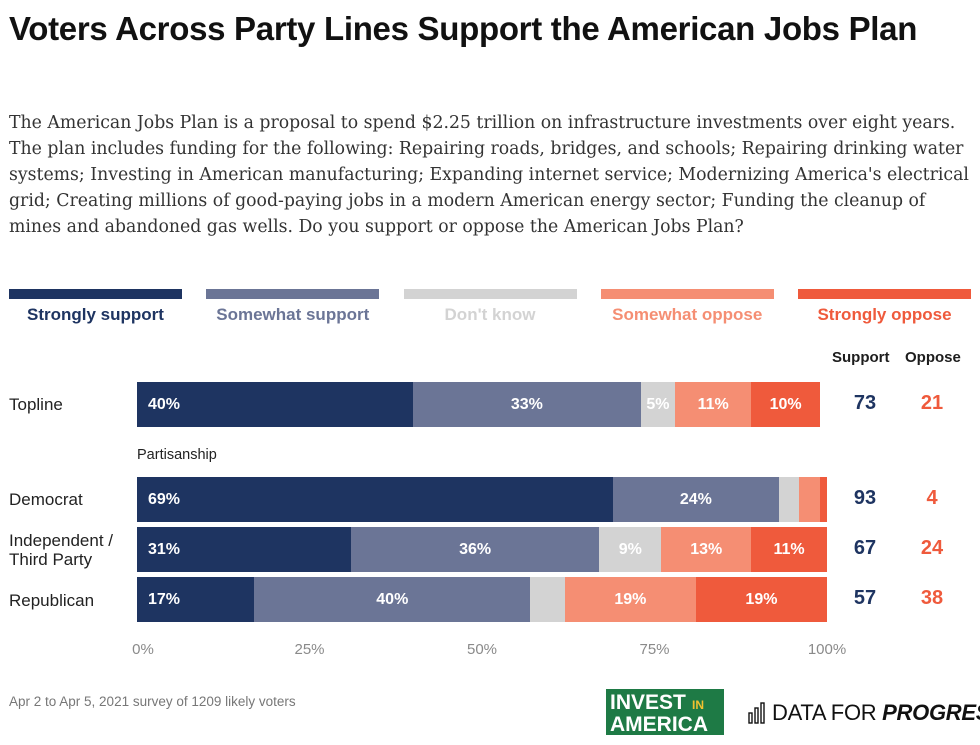 The height and width of the screenshot is (745, 980). Describe the element at coordinates (865, 598) in the screenshot. I see `support-total: 57` at that location.